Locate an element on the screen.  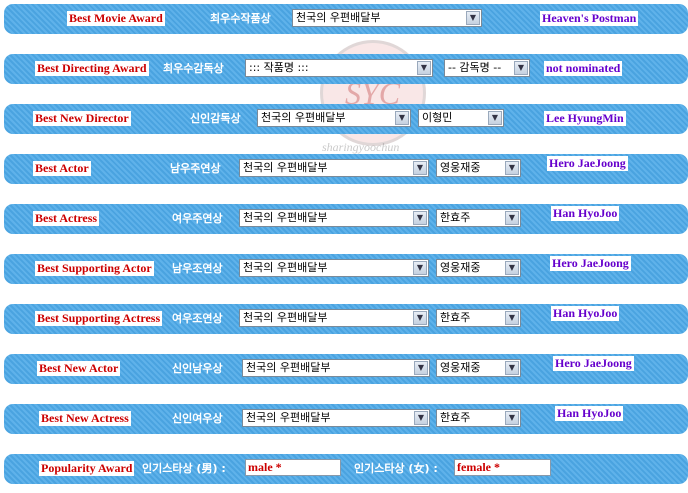
korean-award-label: 여우주연상 is located at coordinates (197, 218).